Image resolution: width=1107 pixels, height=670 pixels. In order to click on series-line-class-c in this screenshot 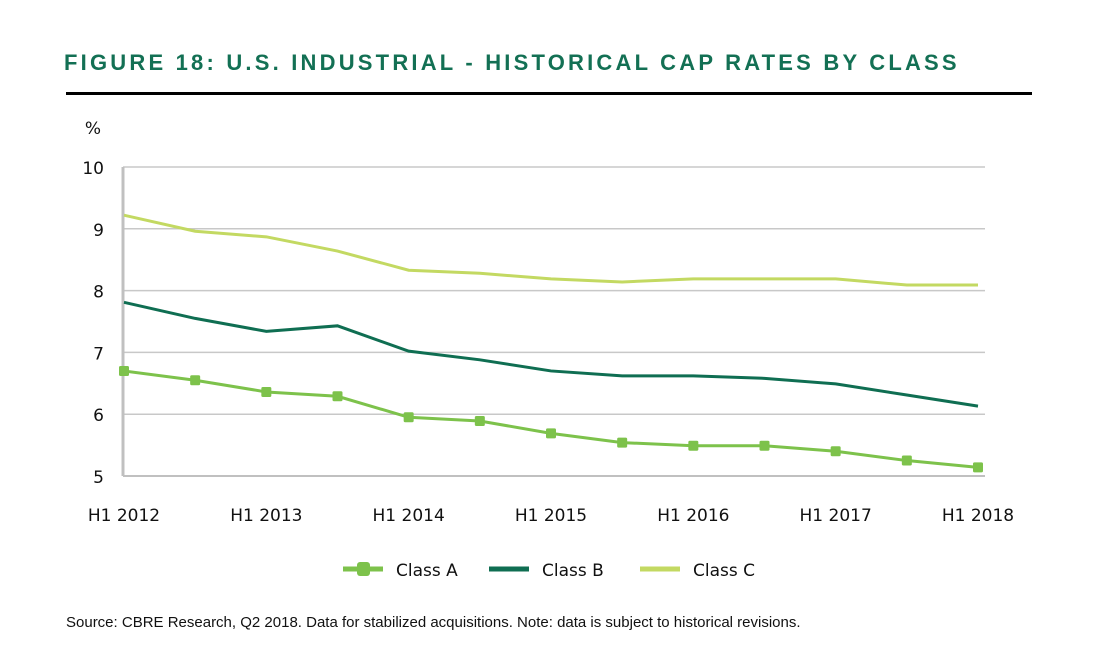, I will do `click(550, 250)`.